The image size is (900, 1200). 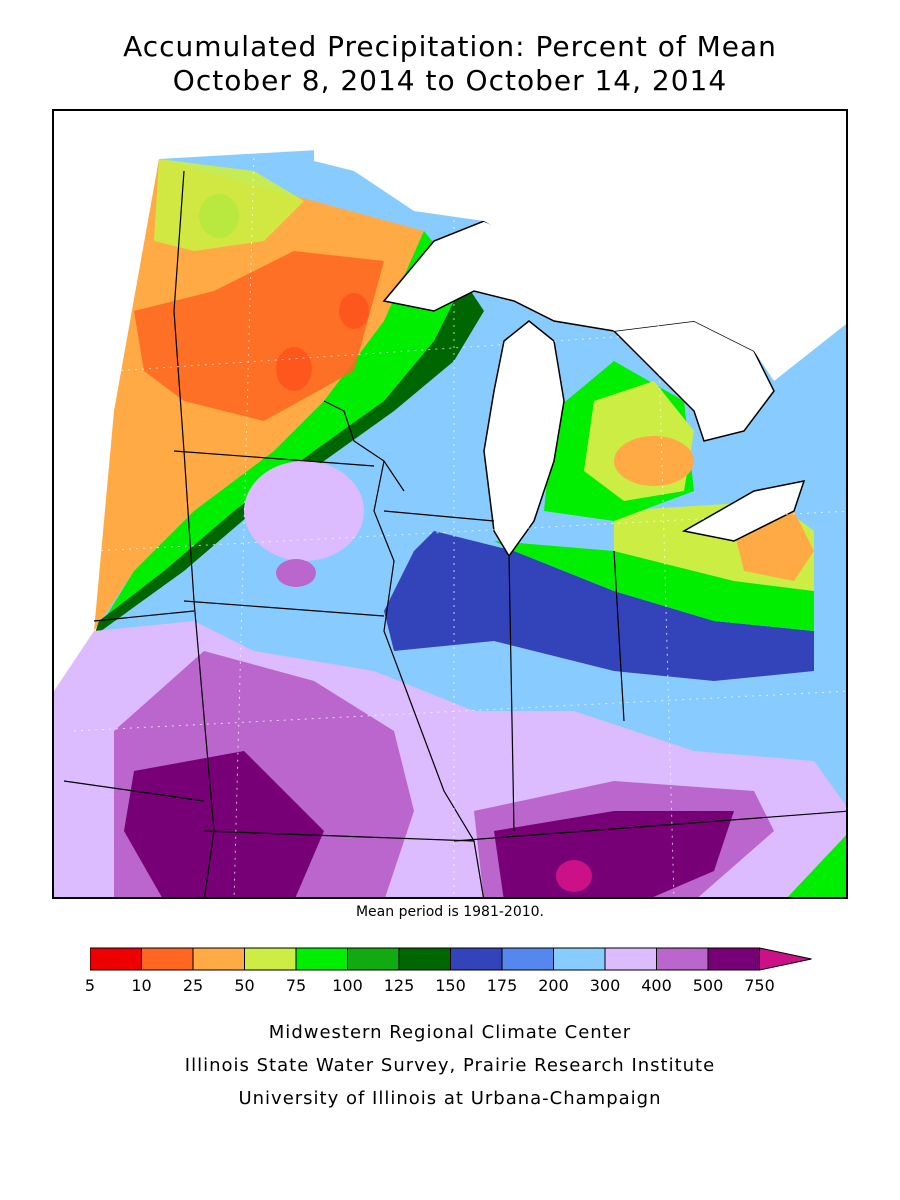 I want to click on color-legend, so click(x=451, y=959).